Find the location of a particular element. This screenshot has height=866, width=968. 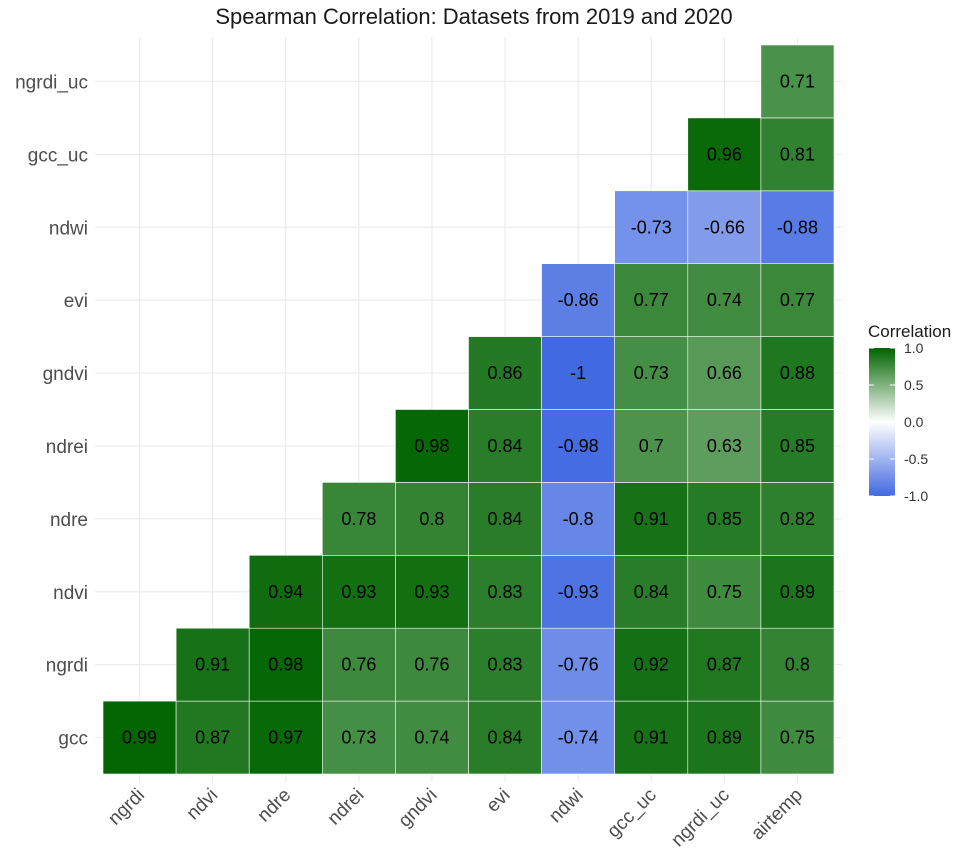

heatmap-cell-ngrdi_uc-ngrdi is located at coordinates (724, 664).